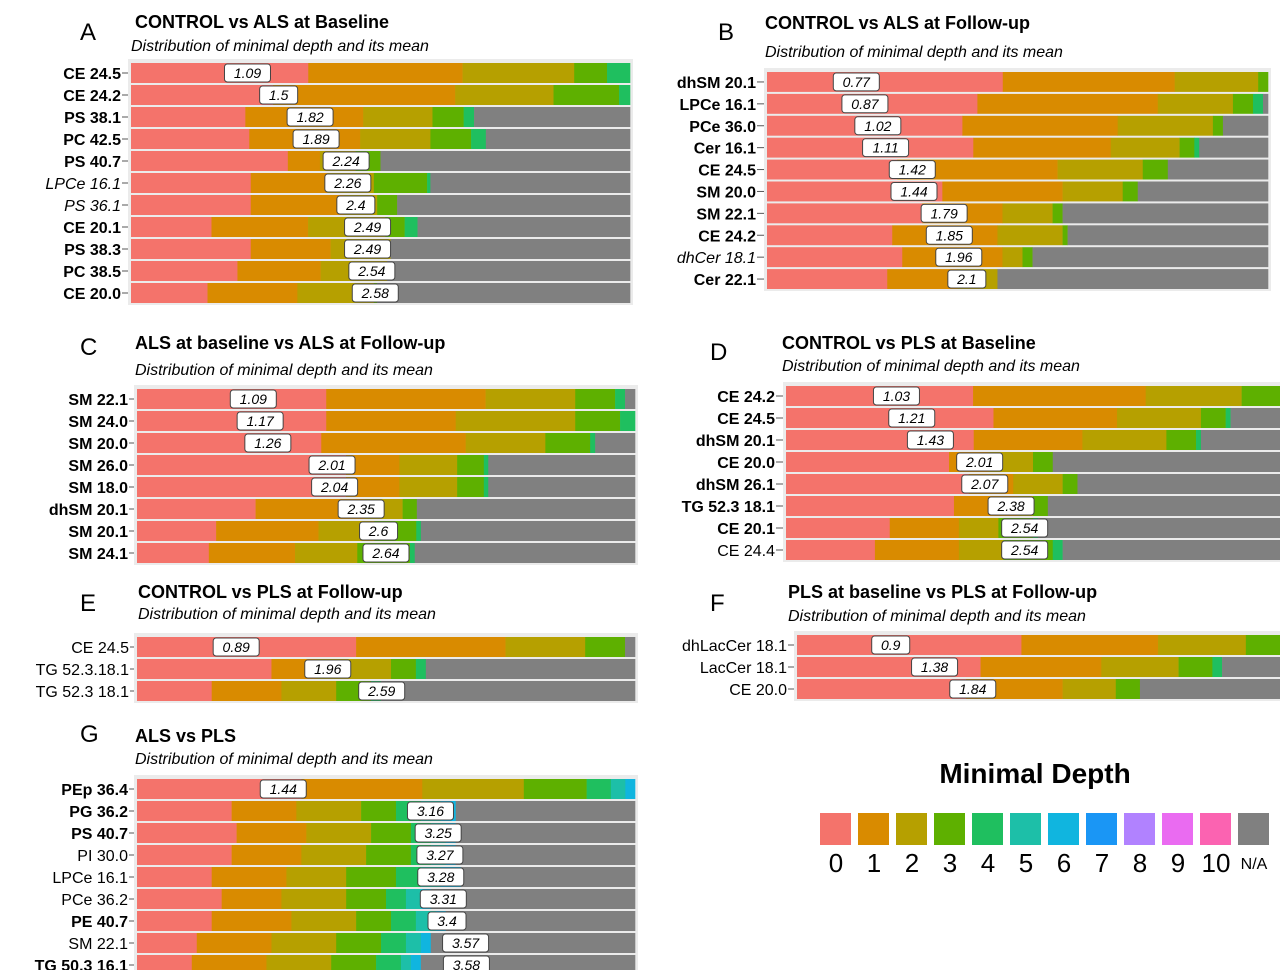 This screenshot has height=975, width=1280. Describe the element at coordinates (385, 553) in the screenshot. I see `mean-label-c: 2.64` at that location.